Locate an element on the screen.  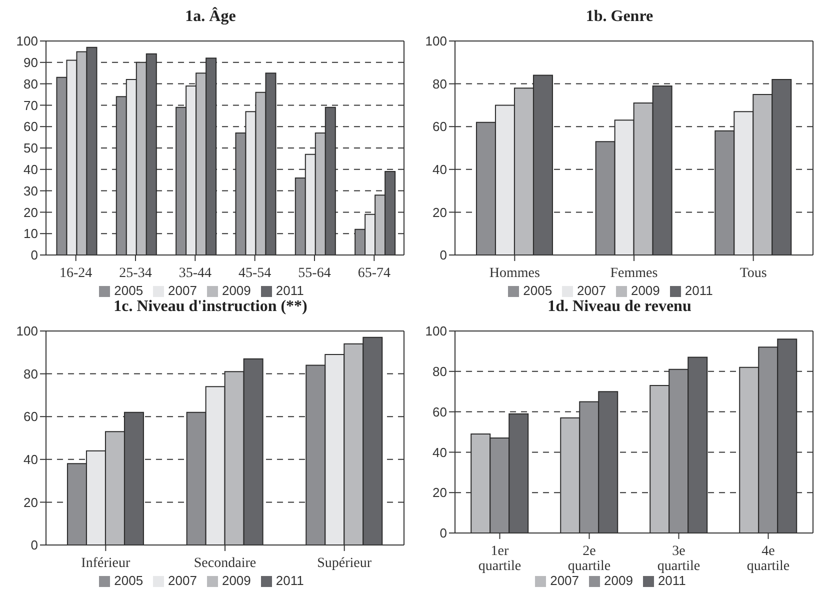
y-tick-label: 30 is located at coordinates (31, 190).